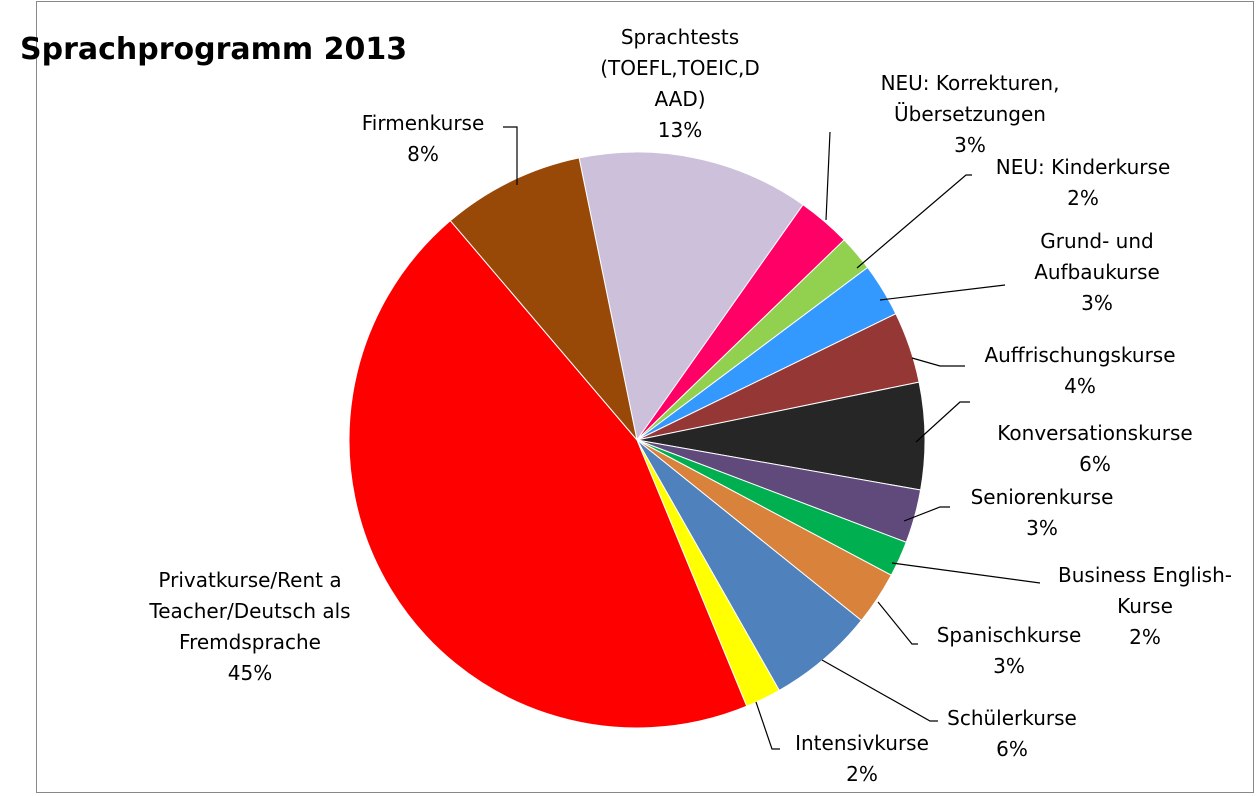 This screenshot has width=1258, height=796. I want to click on category-label: Spanischkurse, so click(1009, 635).